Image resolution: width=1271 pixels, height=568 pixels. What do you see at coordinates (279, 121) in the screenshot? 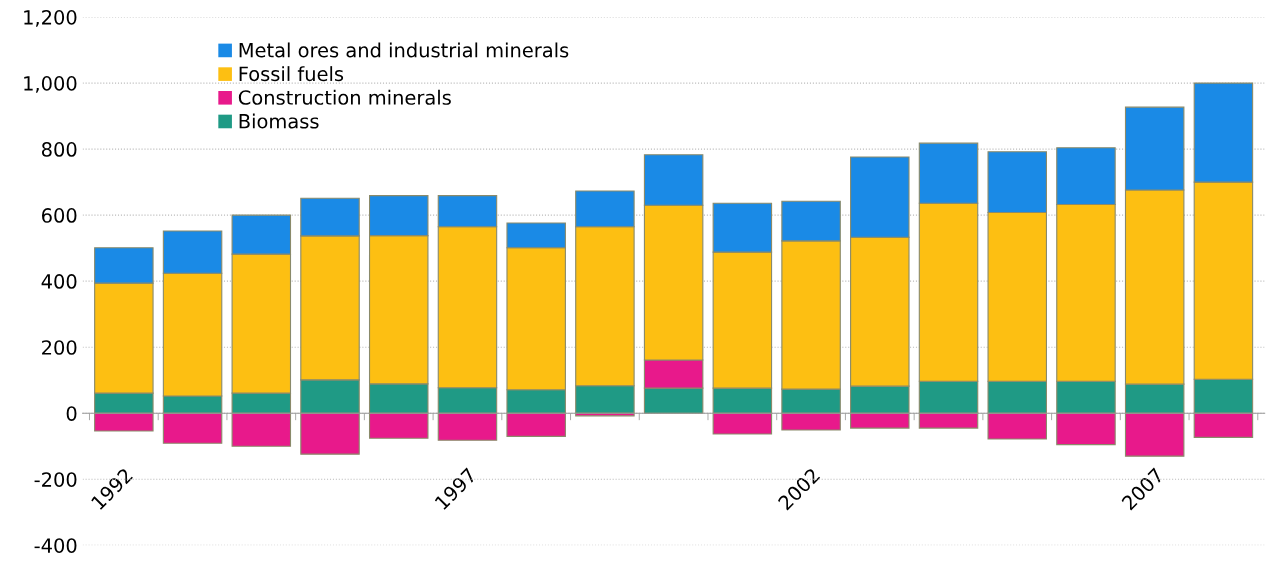
I see `legend-label: Biomass` at bounding box center [279, 121].